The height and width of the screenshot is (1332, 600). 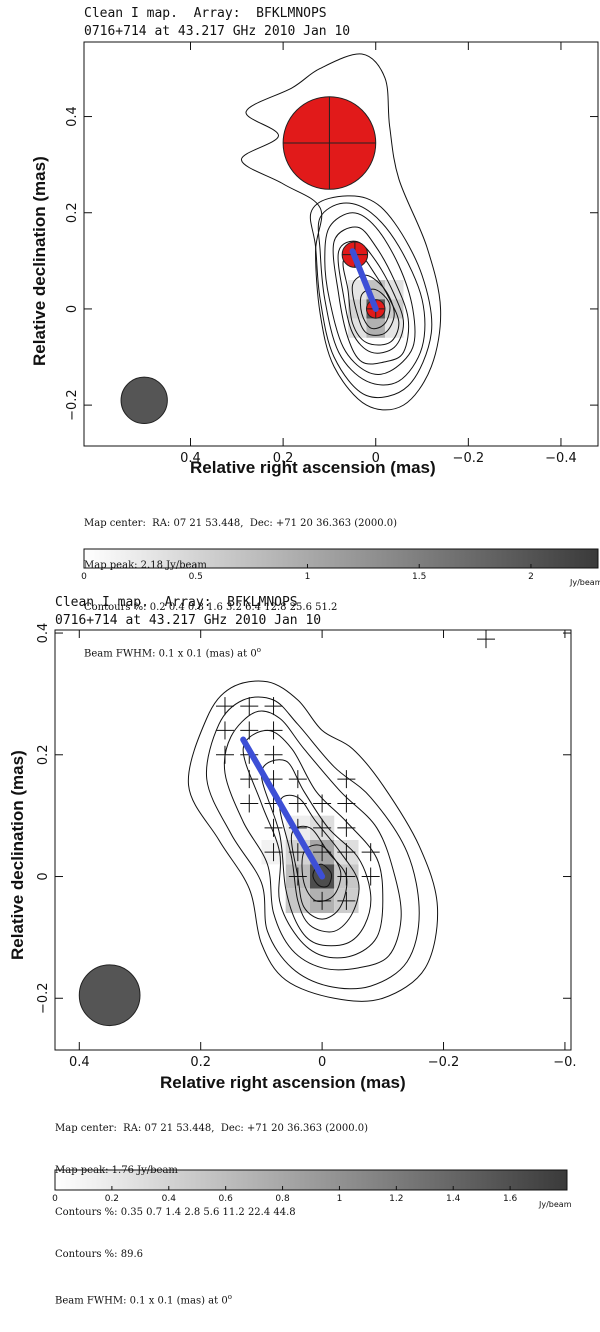 I want to click on colorbar-tick-label: 0.5, so click(x=196, y=577).